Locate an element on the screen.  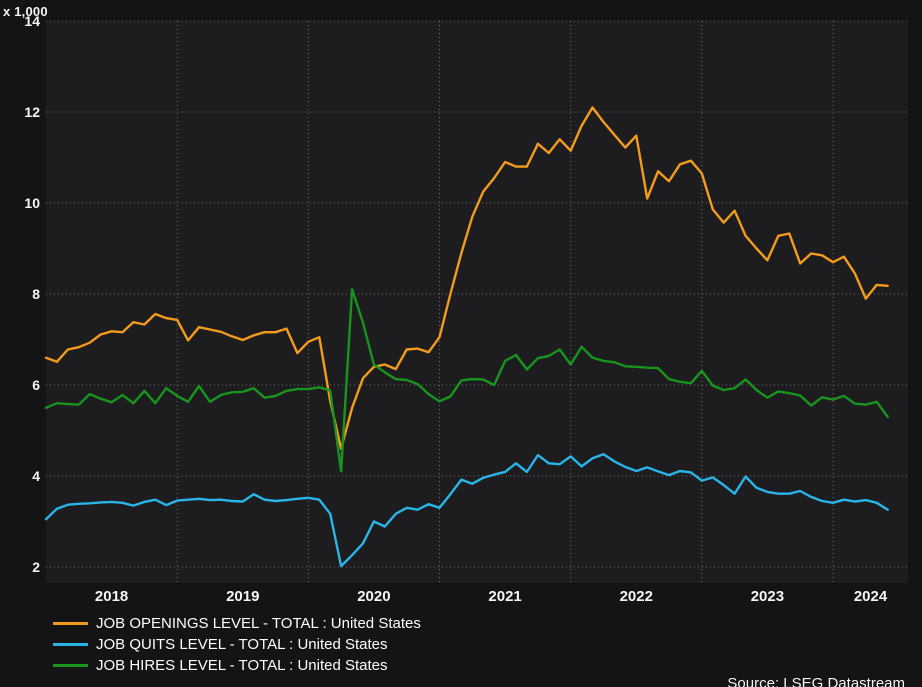
source-note: Source: LSEG Datastream is located at coordinates (816, 681).